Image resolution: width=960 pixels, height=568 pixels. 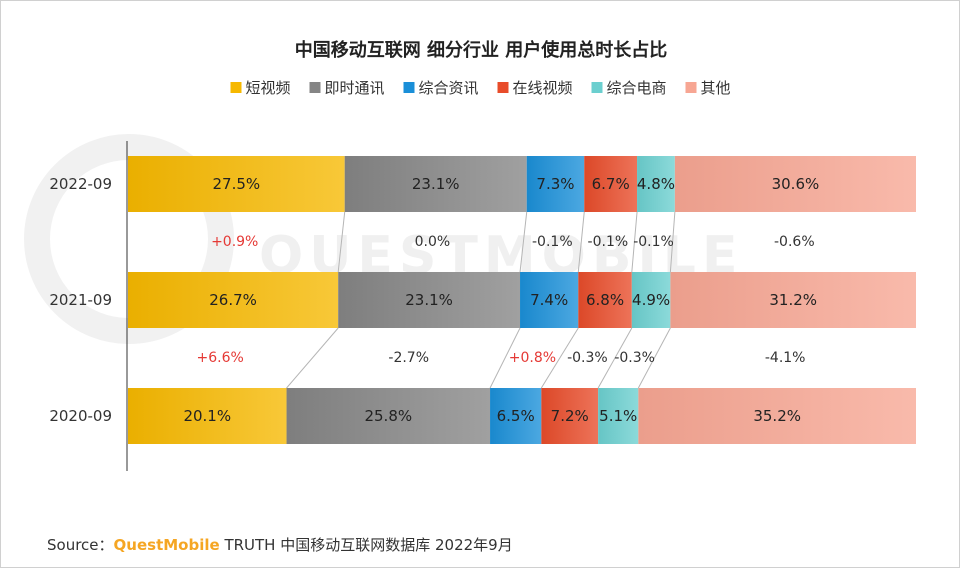 I want to click on source-text: TRUTH 中国移动互联网数据库 2022年9月, so click(x=366, y=545).